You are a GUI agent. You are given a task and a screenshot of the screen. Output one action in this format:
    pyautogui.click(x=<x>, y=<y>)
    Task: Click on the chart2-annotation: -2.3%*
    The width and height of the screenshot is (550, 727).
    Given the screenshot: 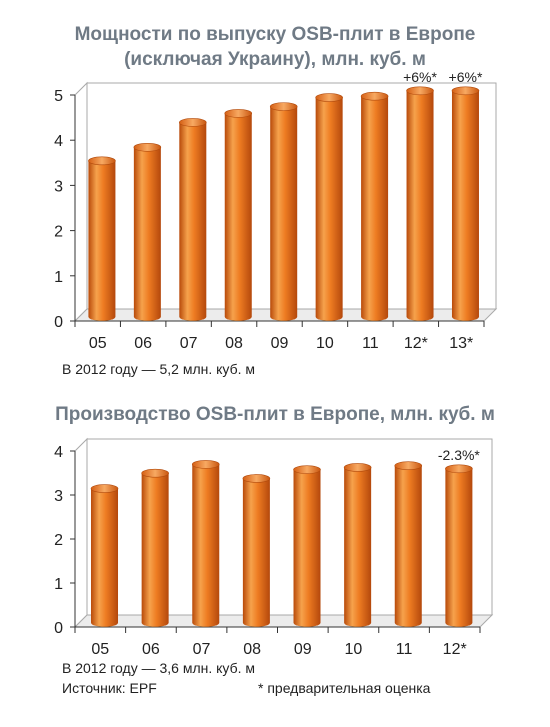 What is the action you would take?
    pyautogui.click(x=459, y=455)
    